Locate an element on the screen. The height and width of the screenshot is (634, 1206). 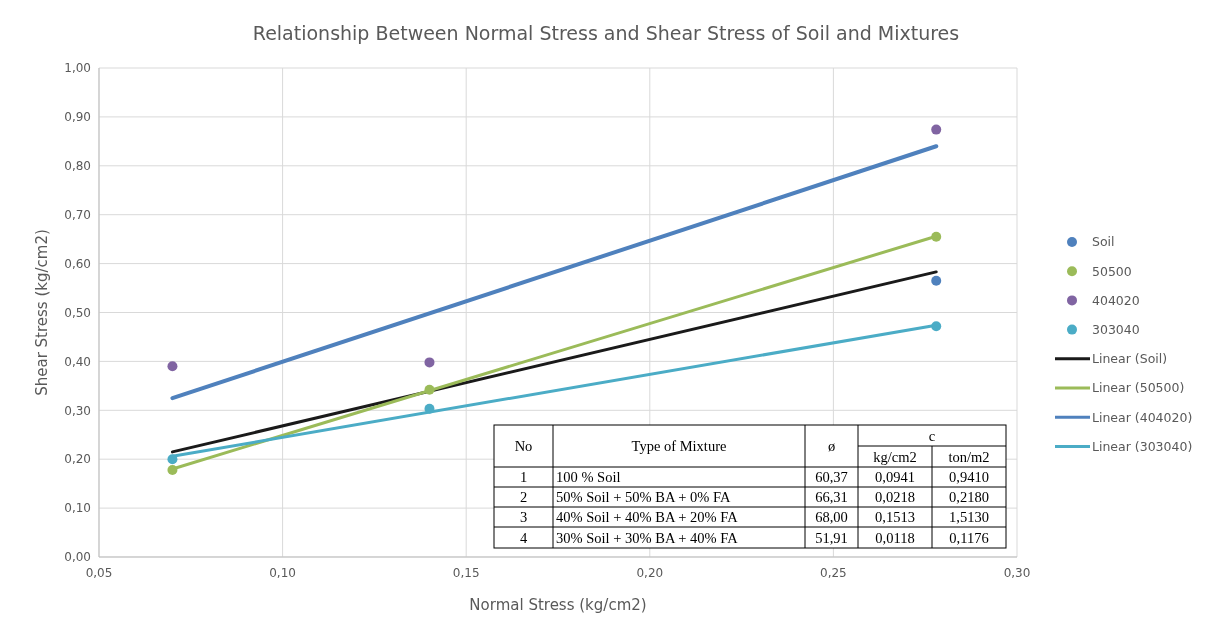
x-axis-title: Normal Stress (kg/cm2) is located at coordinates (558, 605).